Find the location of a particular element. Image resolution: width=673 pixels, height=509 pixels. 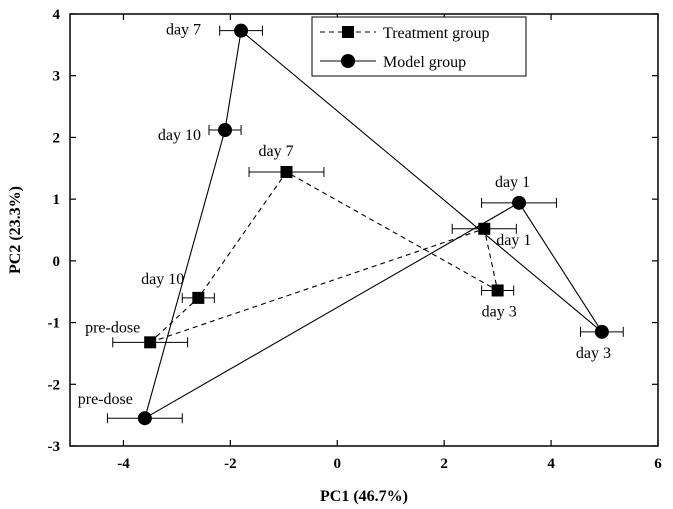

legend-label-model: Model group is located at coordinates (424, 62).